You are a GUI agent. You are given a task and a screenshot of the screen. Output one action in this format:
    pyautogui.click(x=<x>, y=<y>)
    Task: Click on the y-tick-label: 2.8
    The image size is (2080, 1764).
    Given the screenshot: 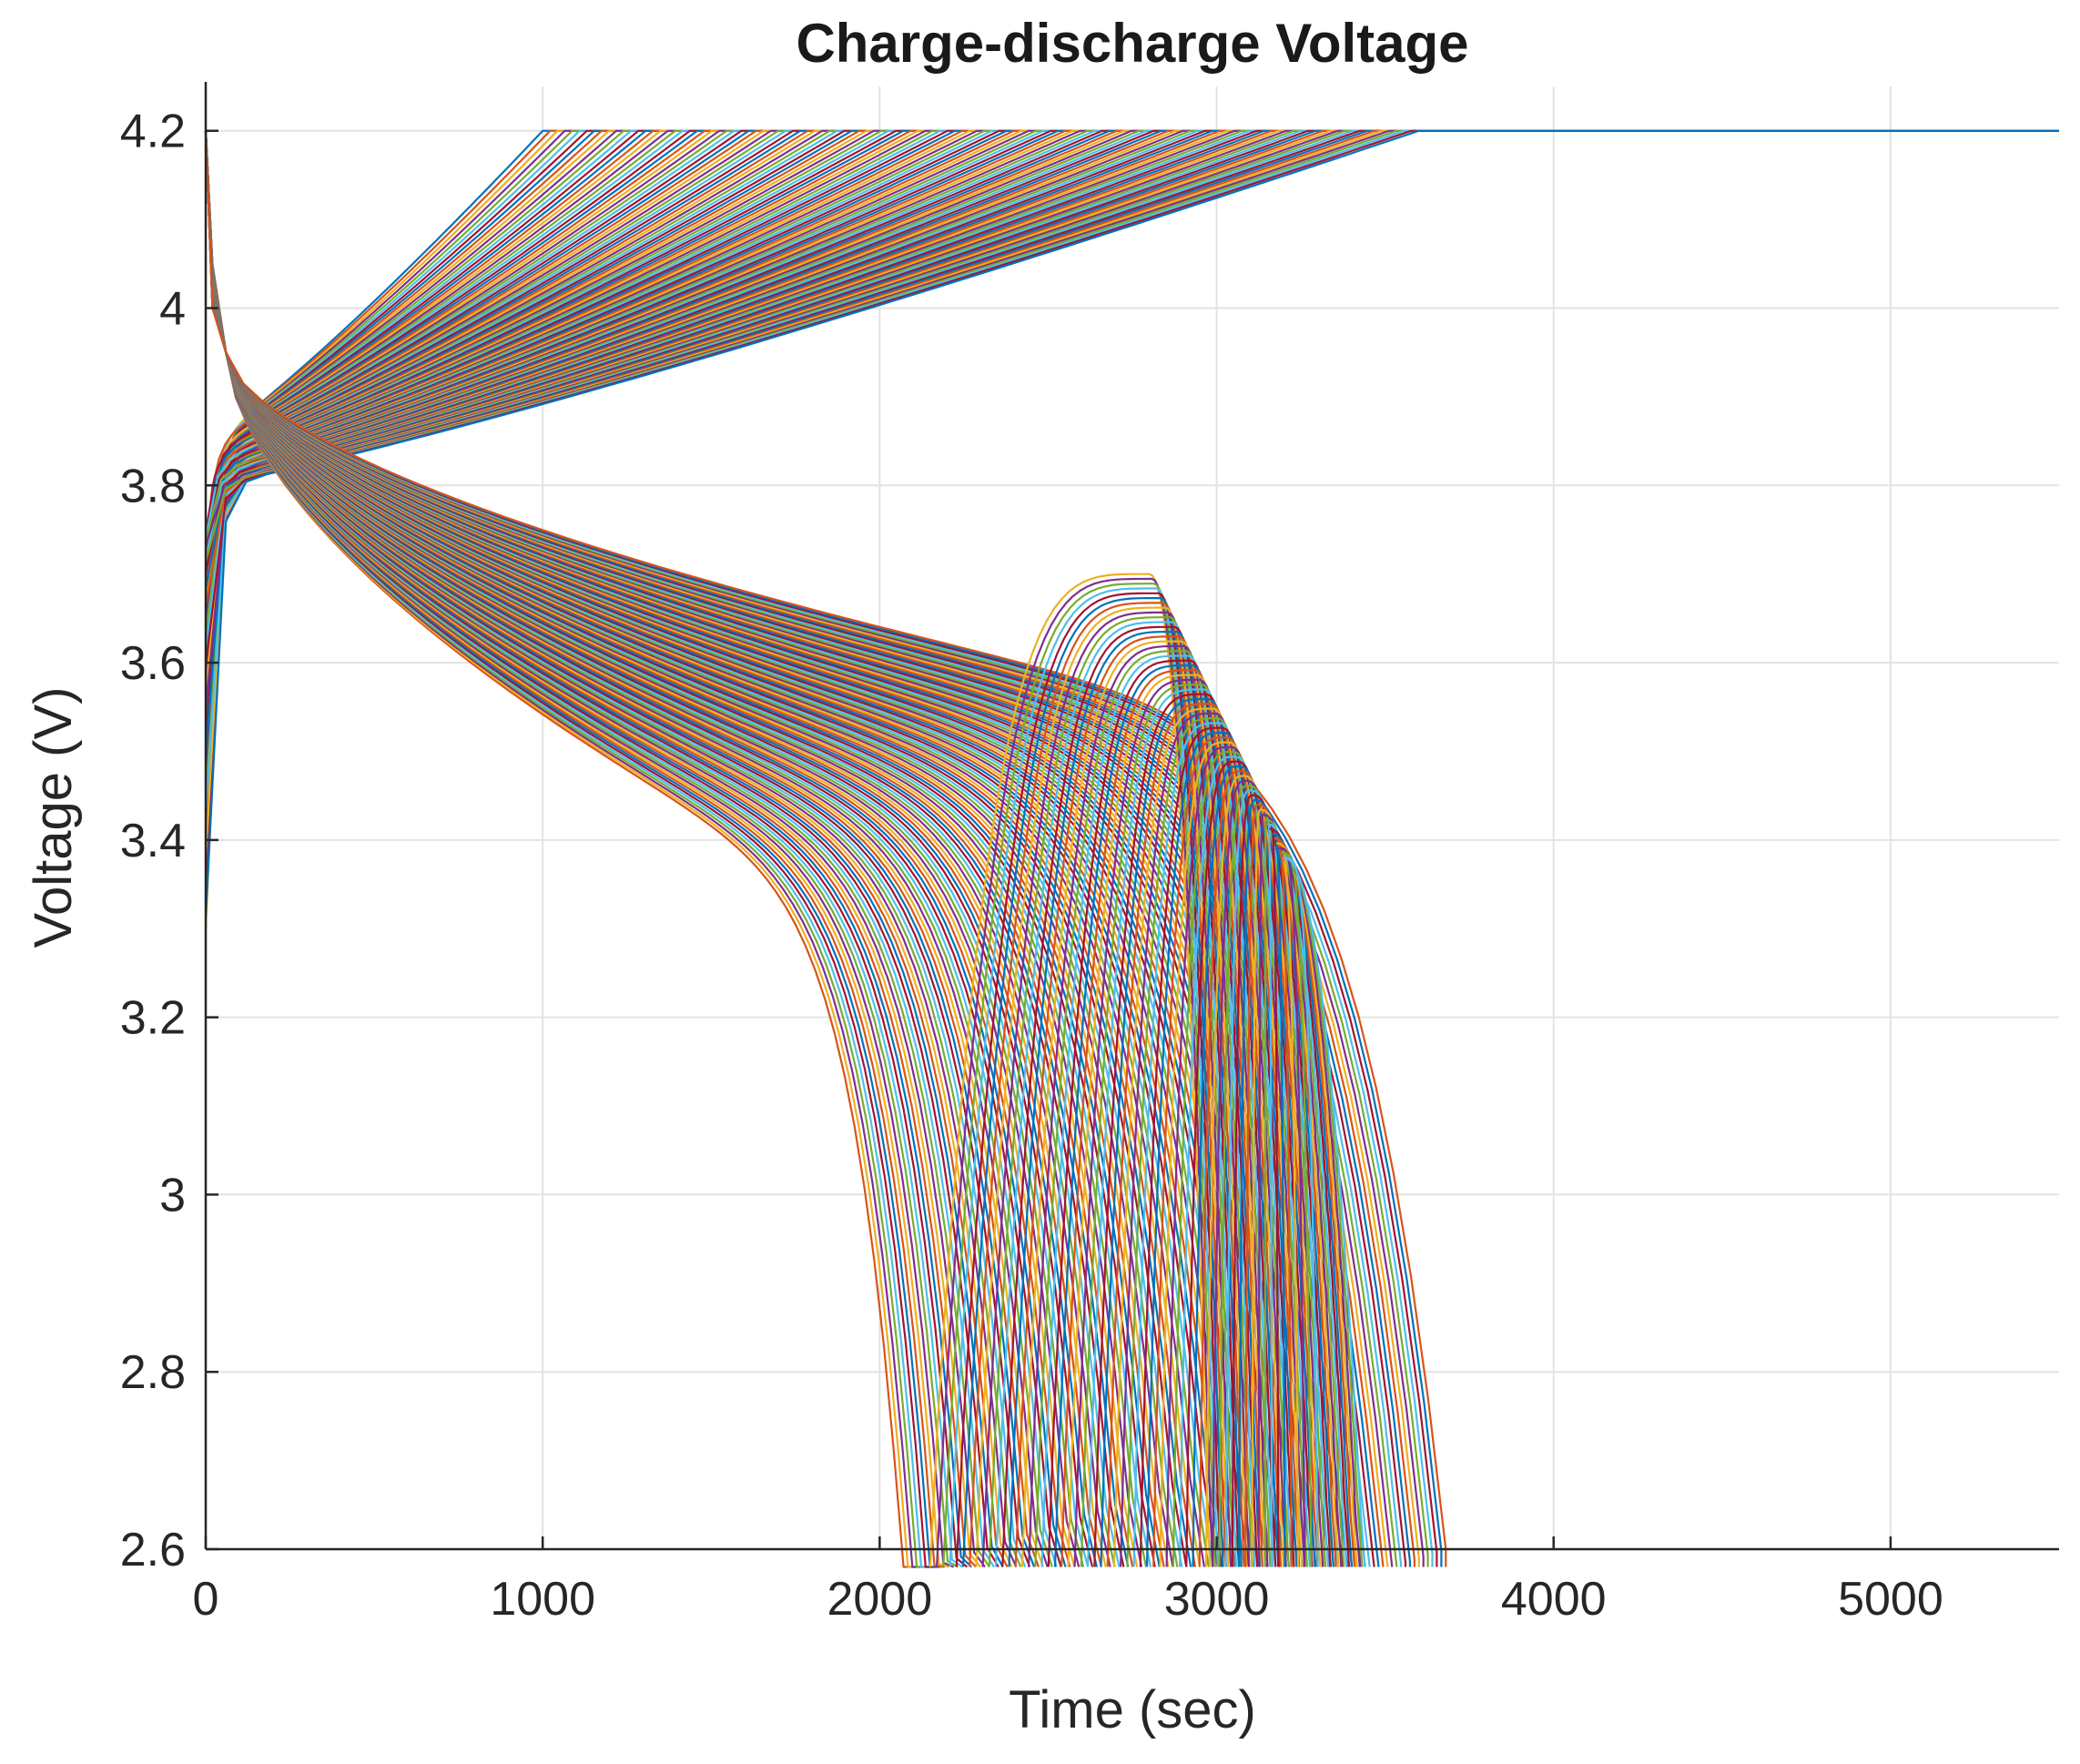 What is the action you would take?
    pyautogui.click(x=153, y=1372)
    